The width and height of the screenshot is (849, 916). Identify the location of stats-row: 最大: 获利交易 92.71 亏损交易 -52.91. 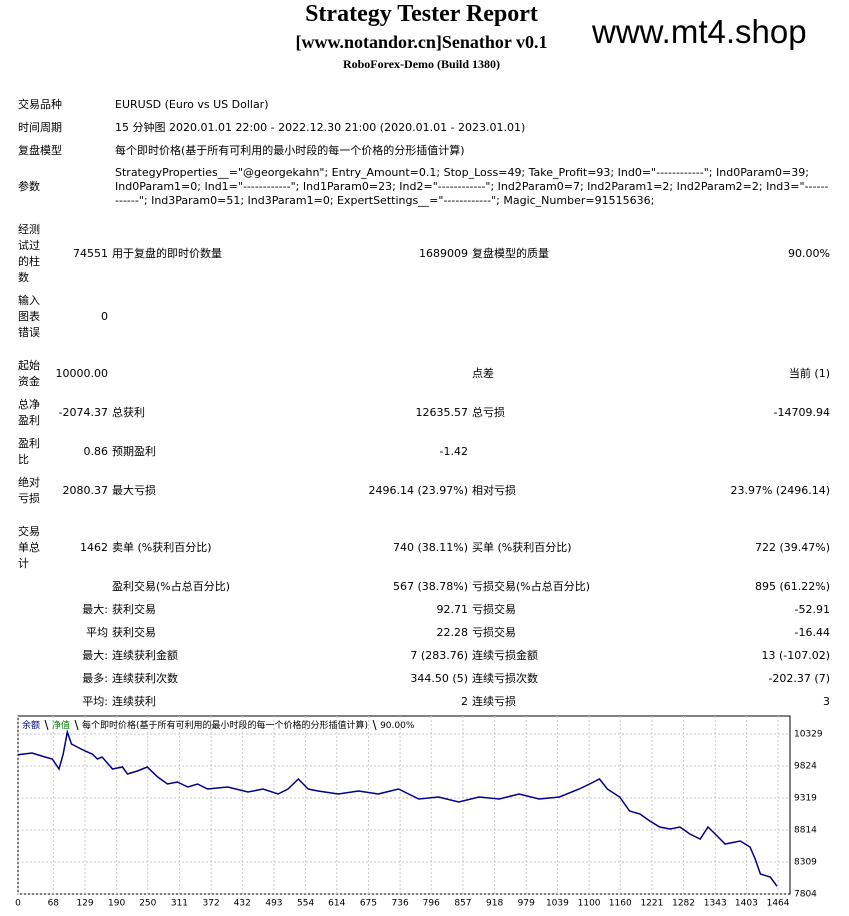
(424, 609).